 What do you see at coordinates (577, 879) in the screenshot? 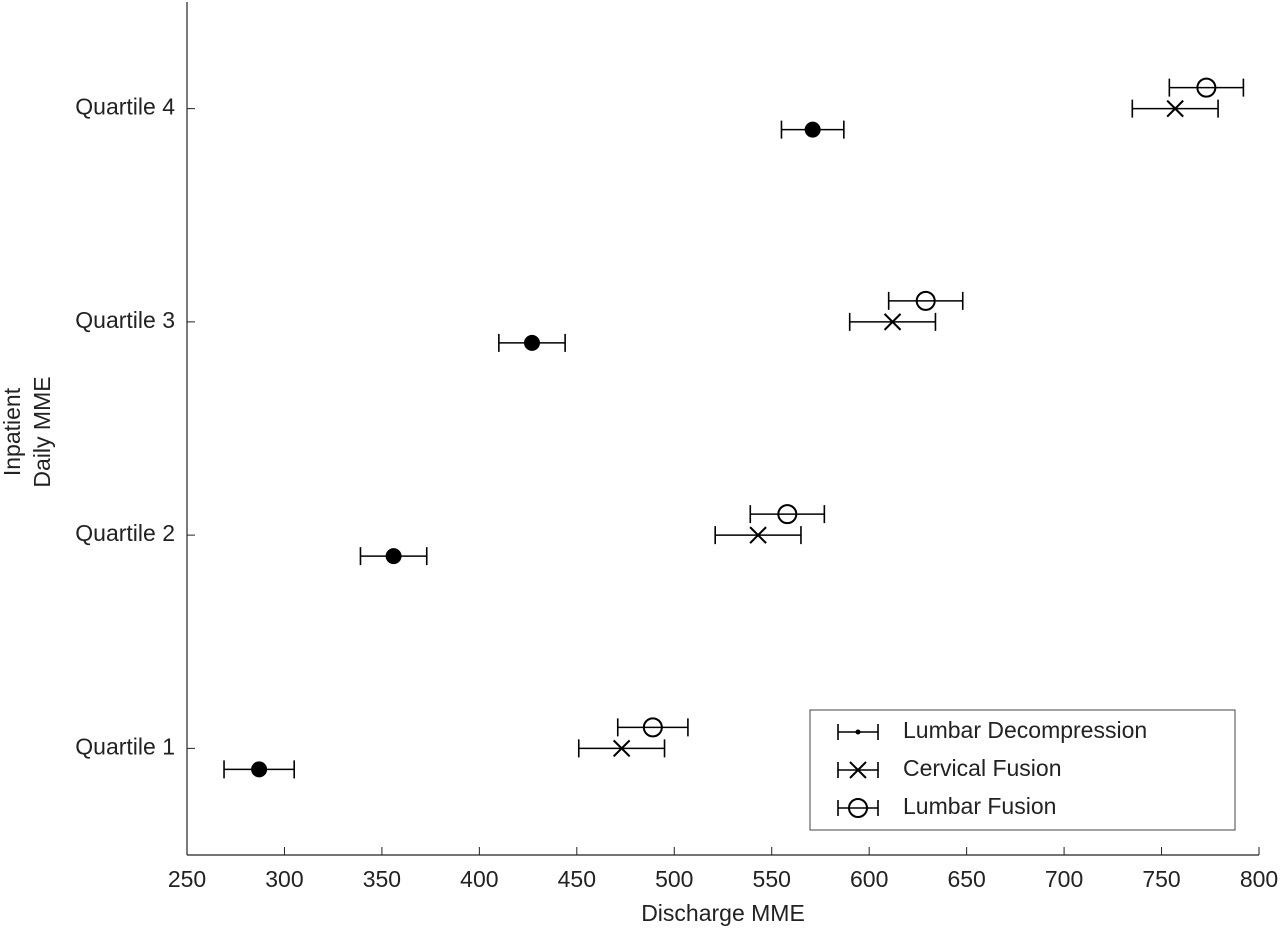
I see `x-tick-label: 450` at bounding box center [577, 879].